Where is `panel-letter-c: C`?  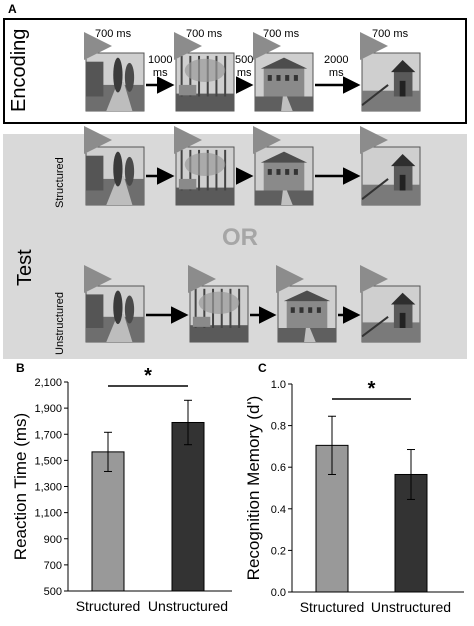 panel-letter-c: C is located at coordinates (262, 368).